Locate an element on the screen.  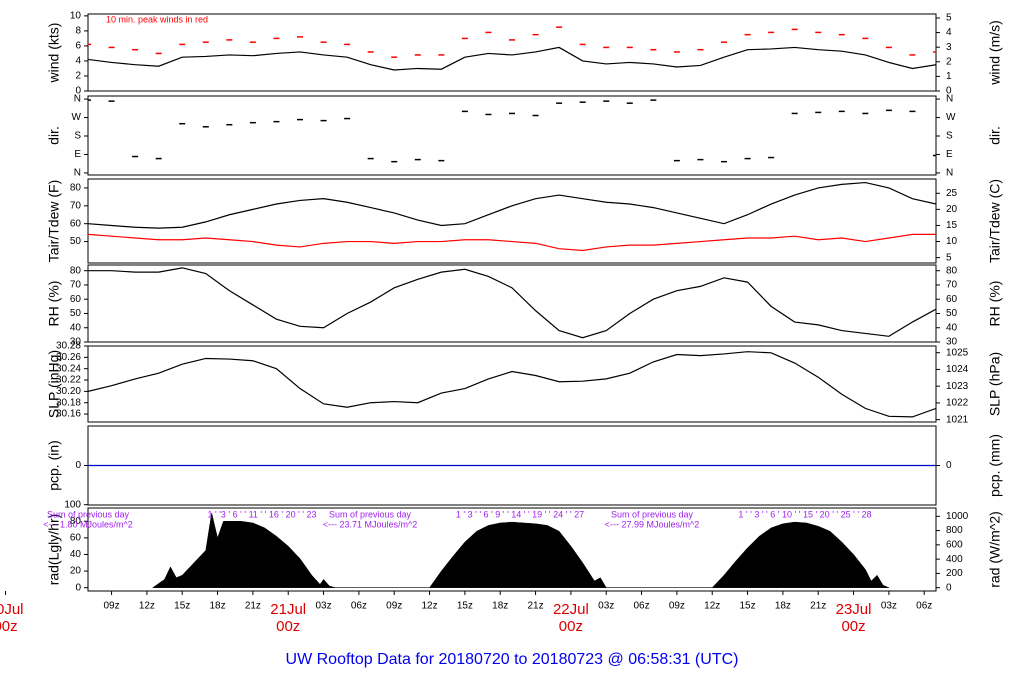
annotation: <--- 27.99 MJoules/m^2 is located at coordinates (652, 524).